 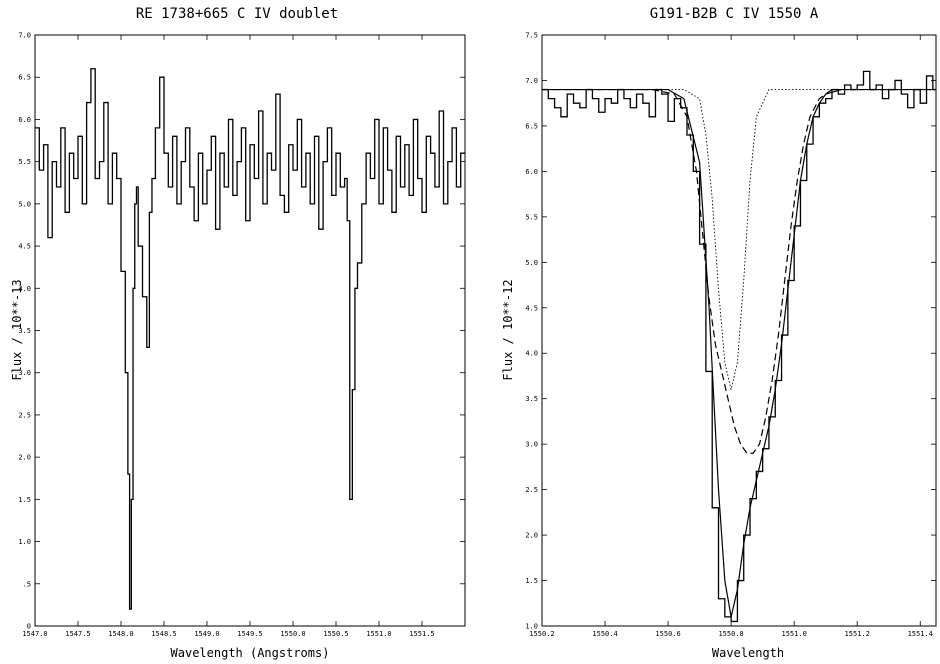 I want to click on right-y-tick-label: 1.0, so click(x=531, y=627).